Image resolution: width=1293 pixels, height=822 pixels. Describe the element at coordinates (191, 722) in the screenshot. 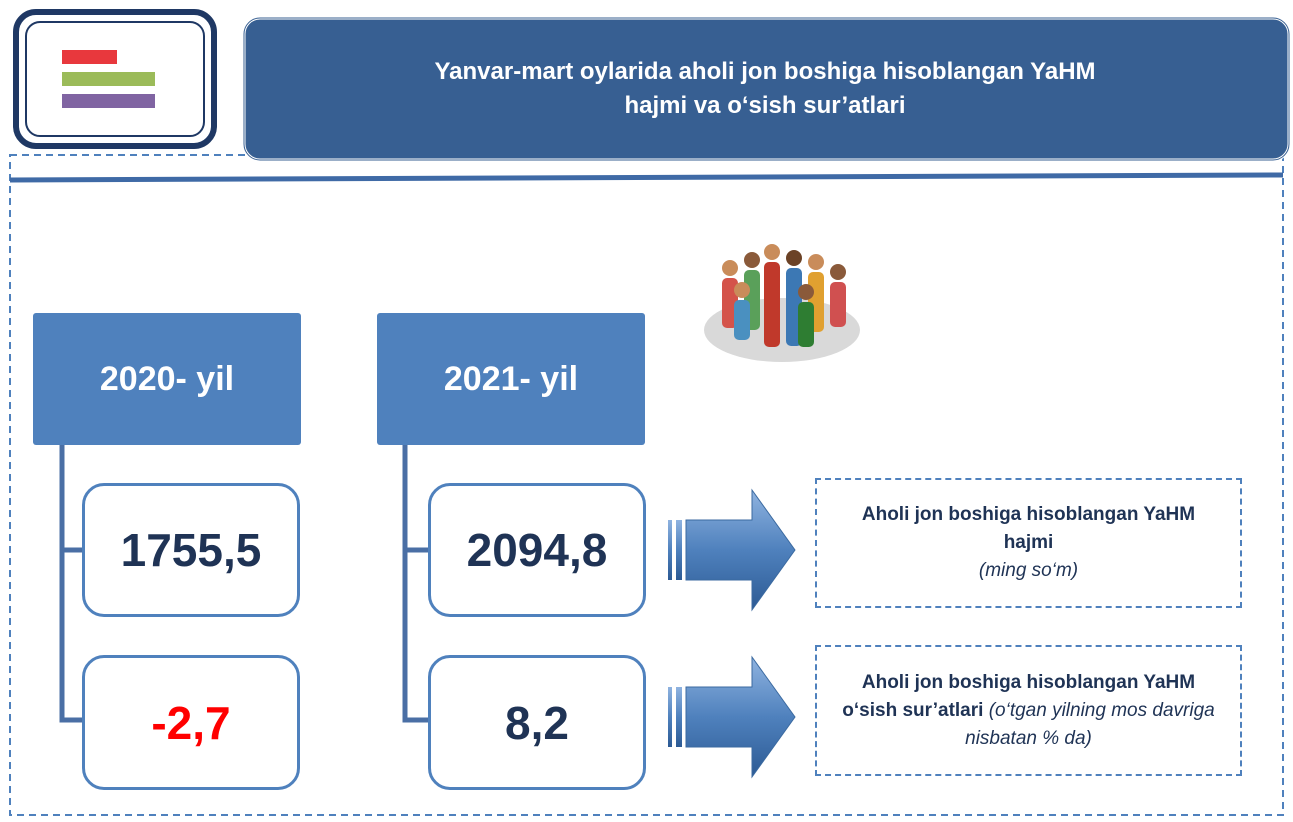

I see `growth-value: -2,7` at that location.